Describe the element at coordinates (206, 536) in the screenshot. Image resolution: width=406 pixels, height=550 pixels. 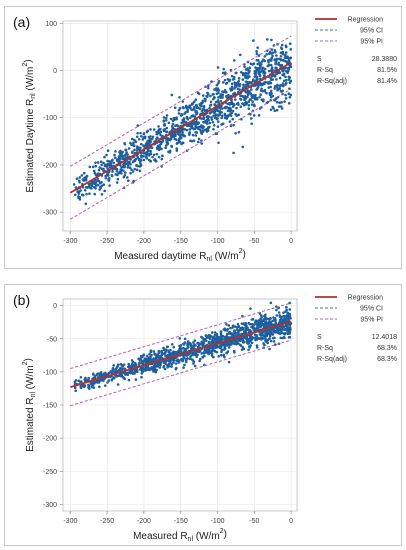
I see `x-axis-label-xlabel-unit: (W/m` at that location.